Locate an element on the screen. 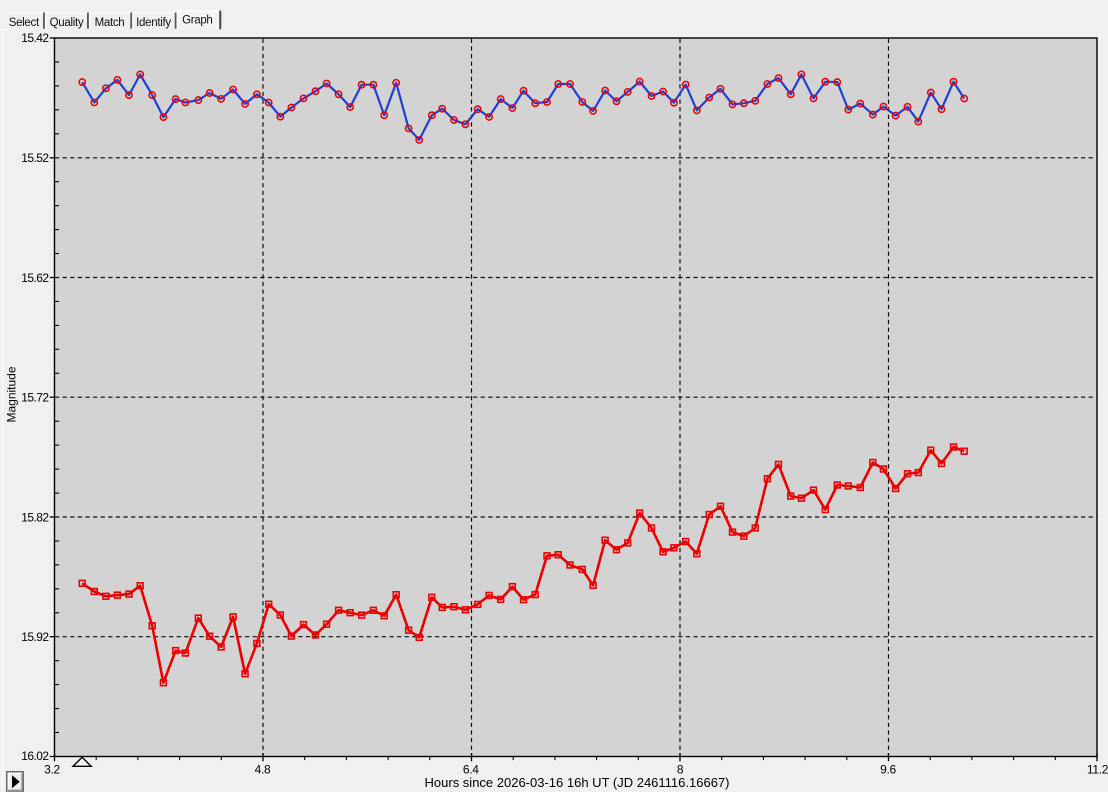 Image resolution: width=1108 pixels, height=792 pixels. svg-text: 11.2 is located at coordinates (1097, 769).